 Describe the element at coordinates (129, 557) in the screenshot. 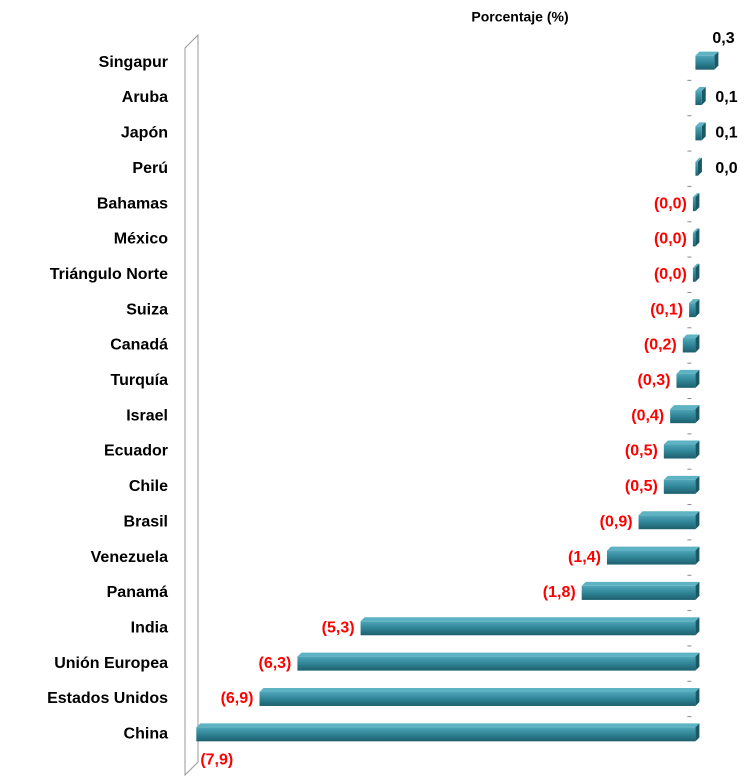

I see `y-tick-label: Venezuela` at that location.